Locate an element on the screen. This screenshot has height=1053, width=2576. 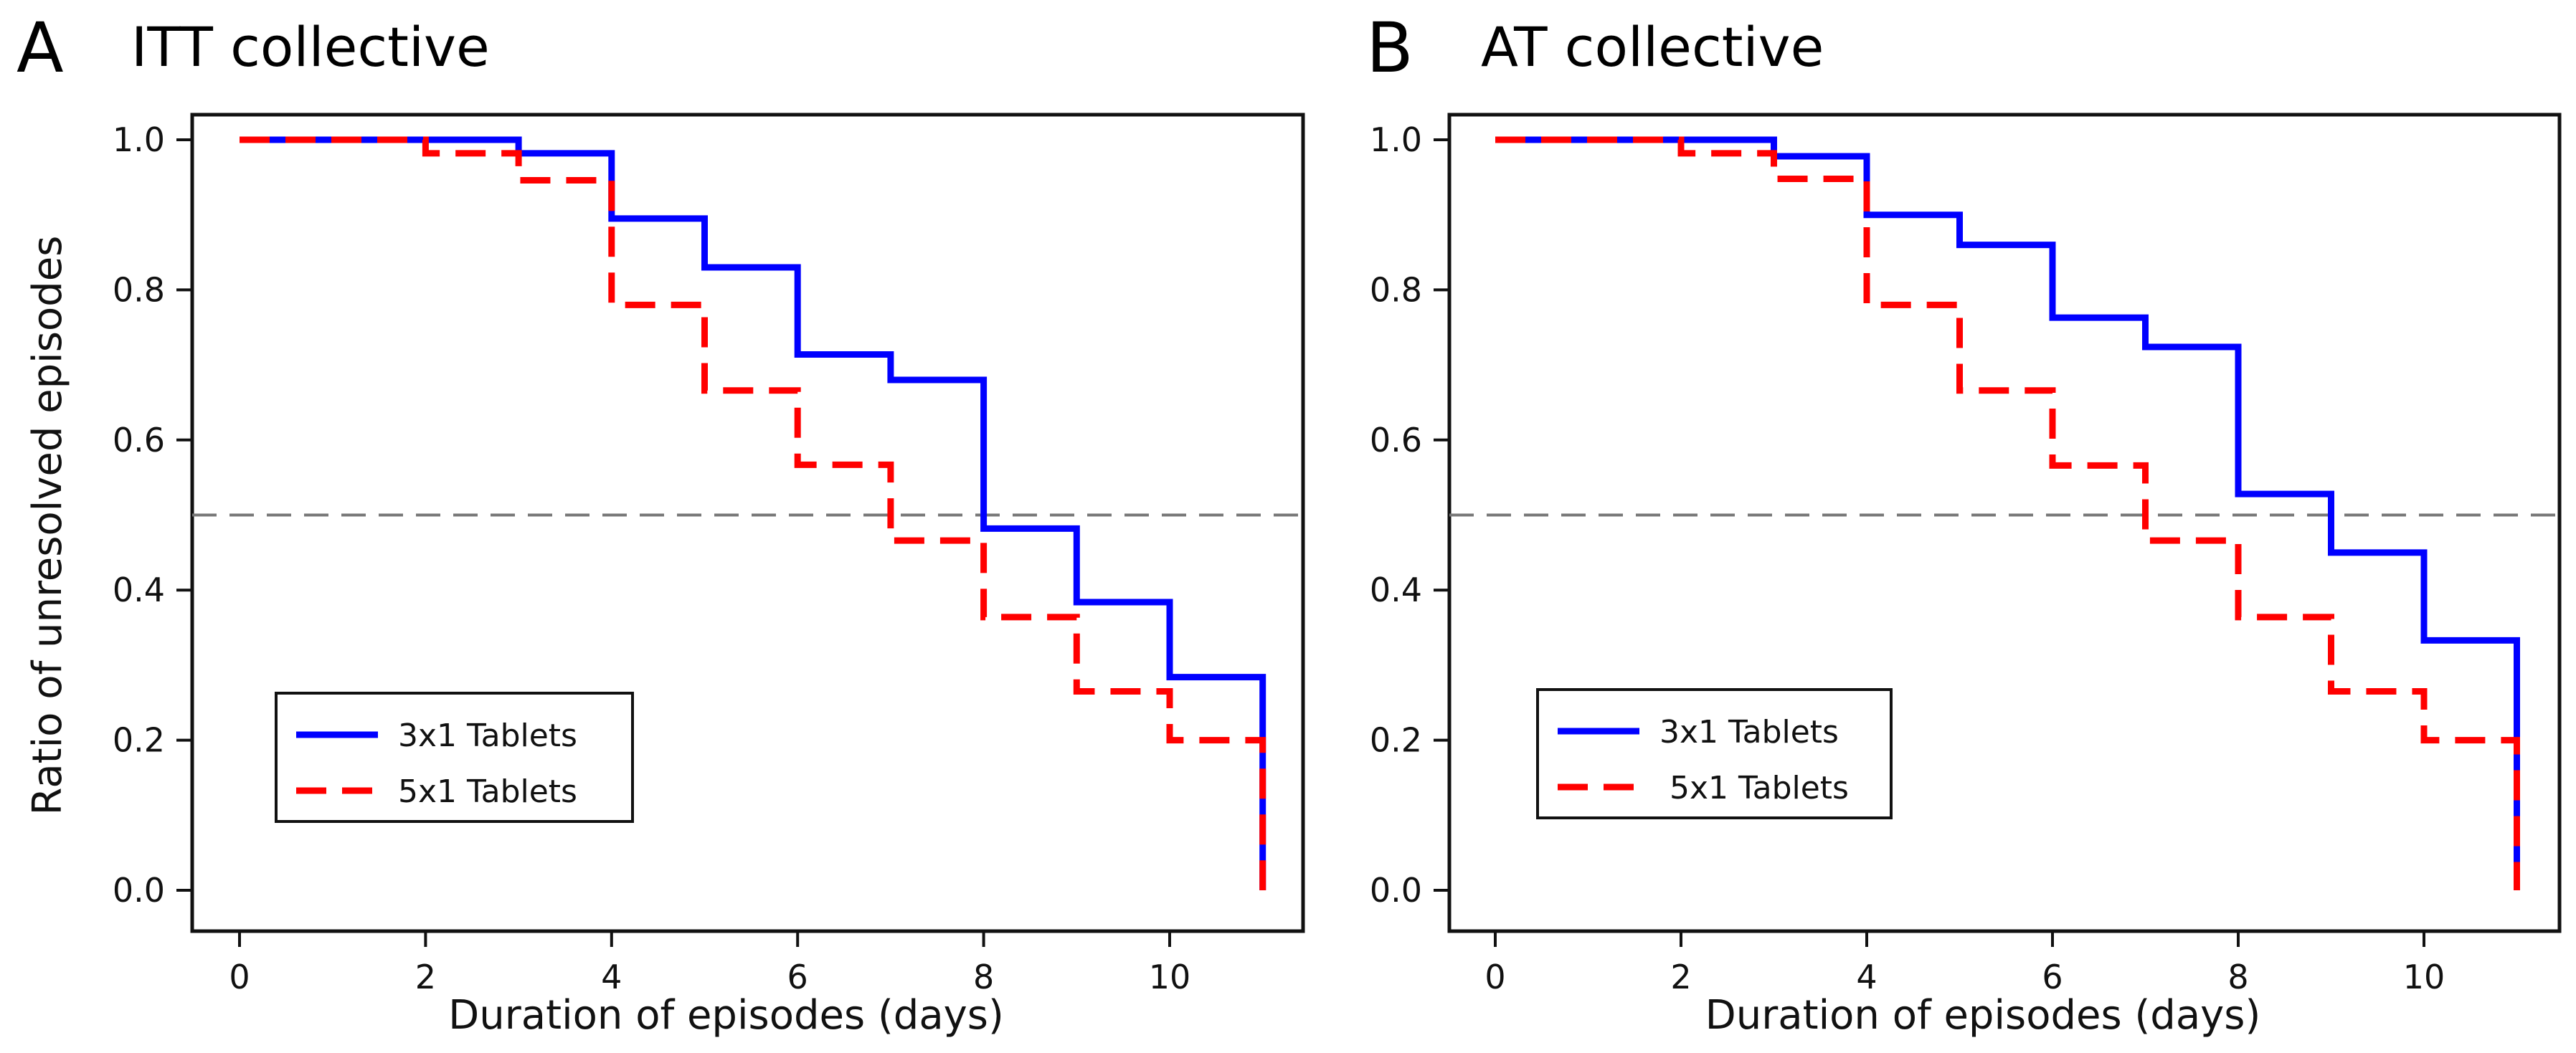
panel-letter: A is located at coordinates (40, 48).